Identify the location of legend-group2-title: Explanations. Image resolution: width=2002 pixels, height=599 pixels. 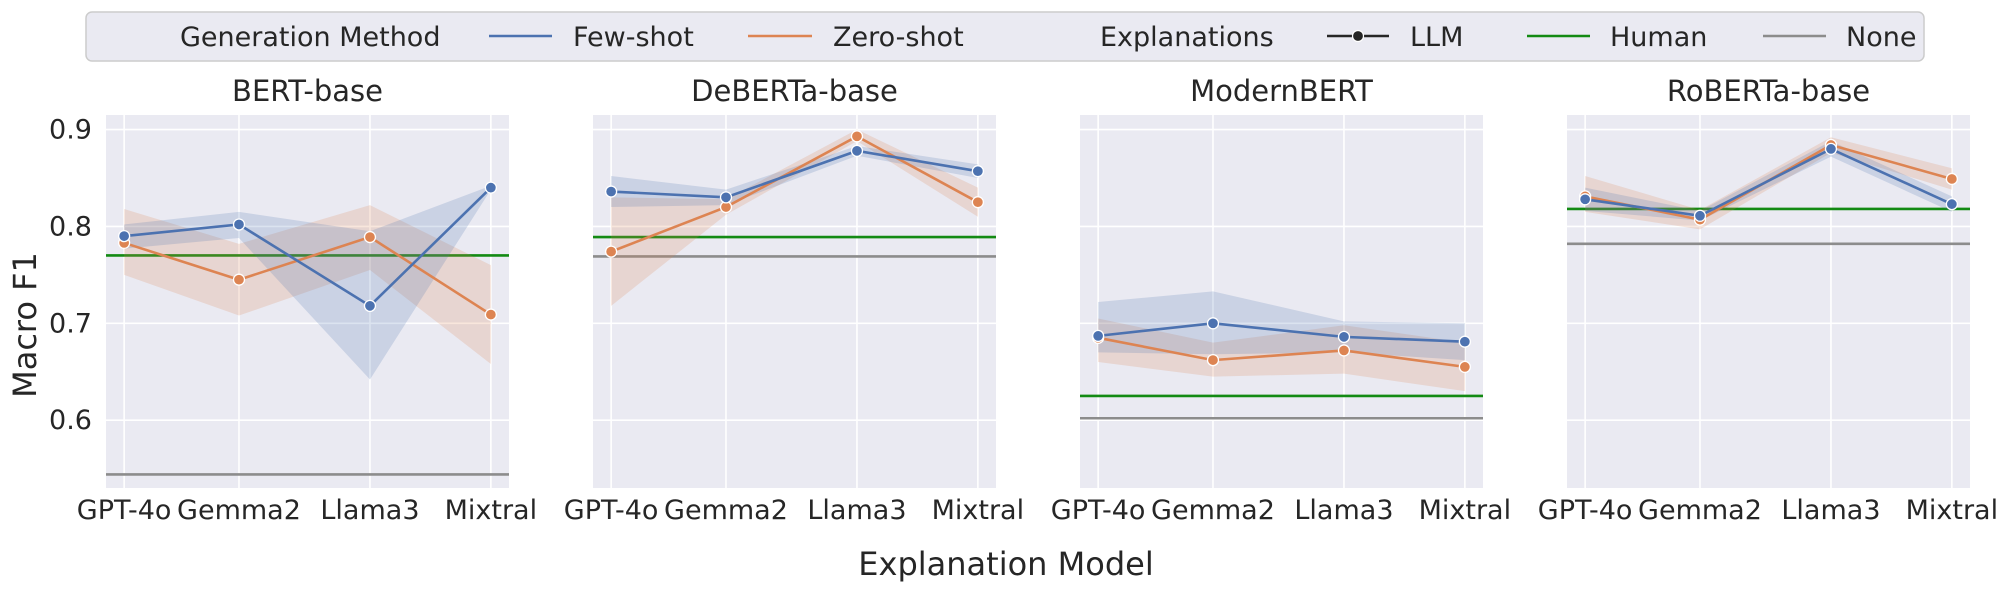
(1187, 37).